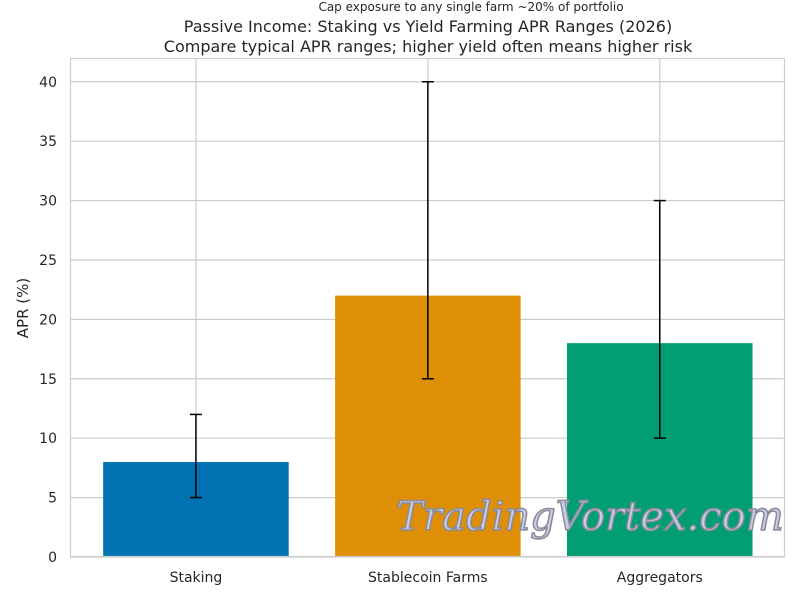 The image size is (800, 604). Describe the element at coordinates (48, 380) in the screenshot. I see `y-tick-label: 15` at that location.